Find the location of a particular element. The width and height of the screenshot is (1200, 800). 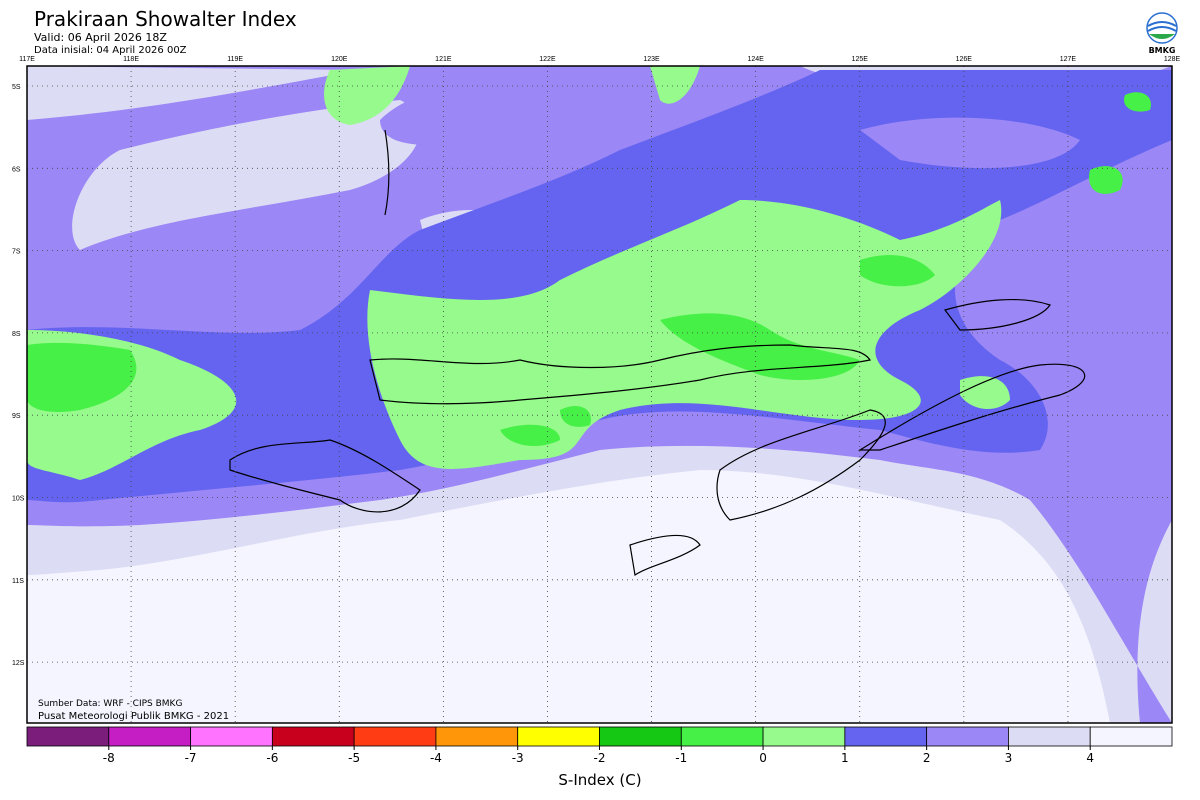

colorbar-tick-label: 0 is located at coordinates (763, 758).